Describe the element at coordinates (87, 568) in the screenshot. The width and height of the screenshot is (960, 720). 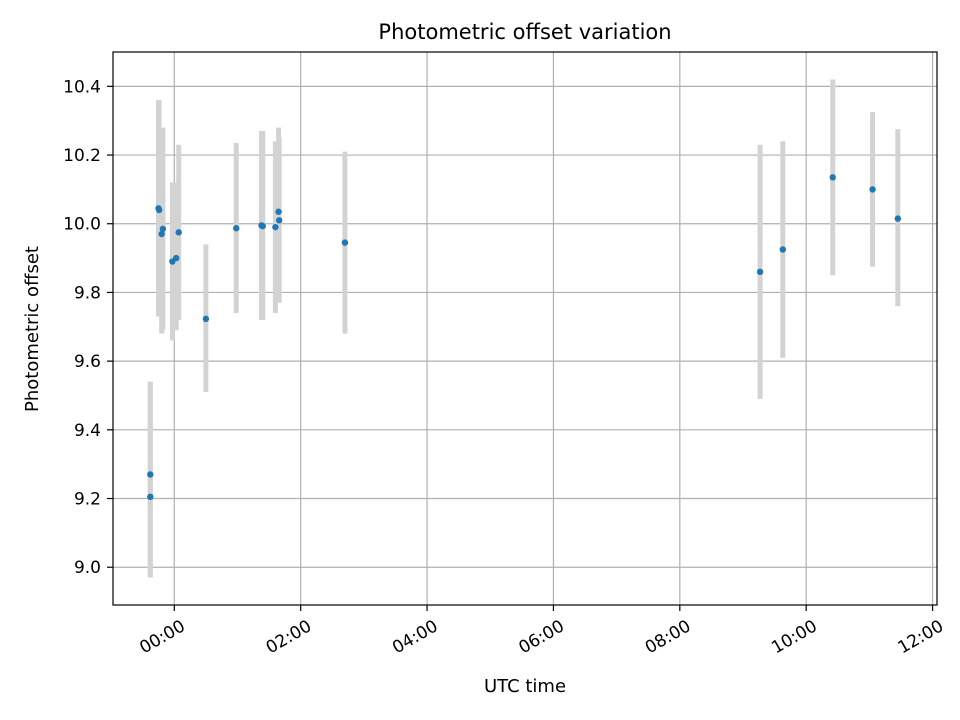
I see `y-tick-label: 9.0` at that location.